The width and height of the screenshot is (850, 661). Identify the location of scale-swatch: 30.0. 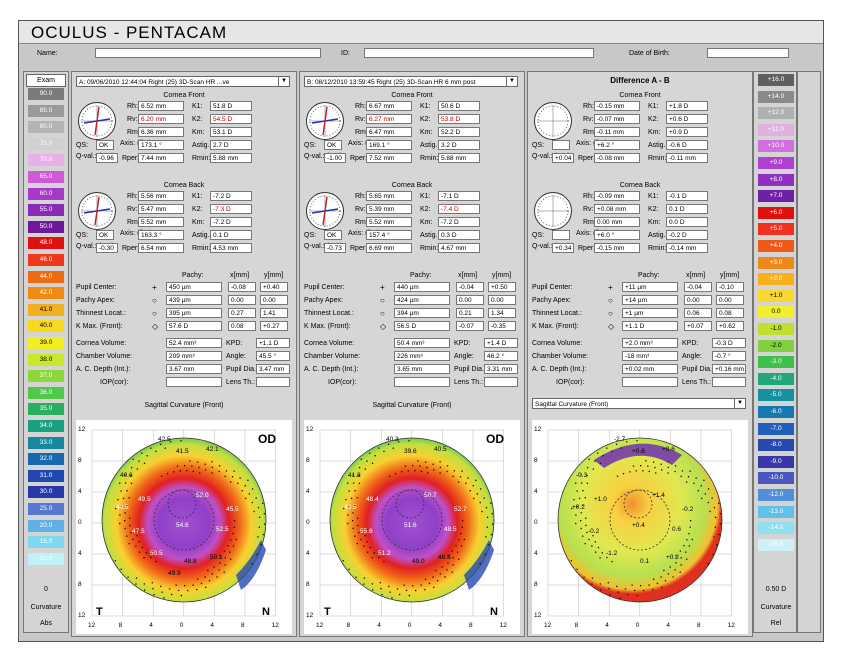
(46, 492).